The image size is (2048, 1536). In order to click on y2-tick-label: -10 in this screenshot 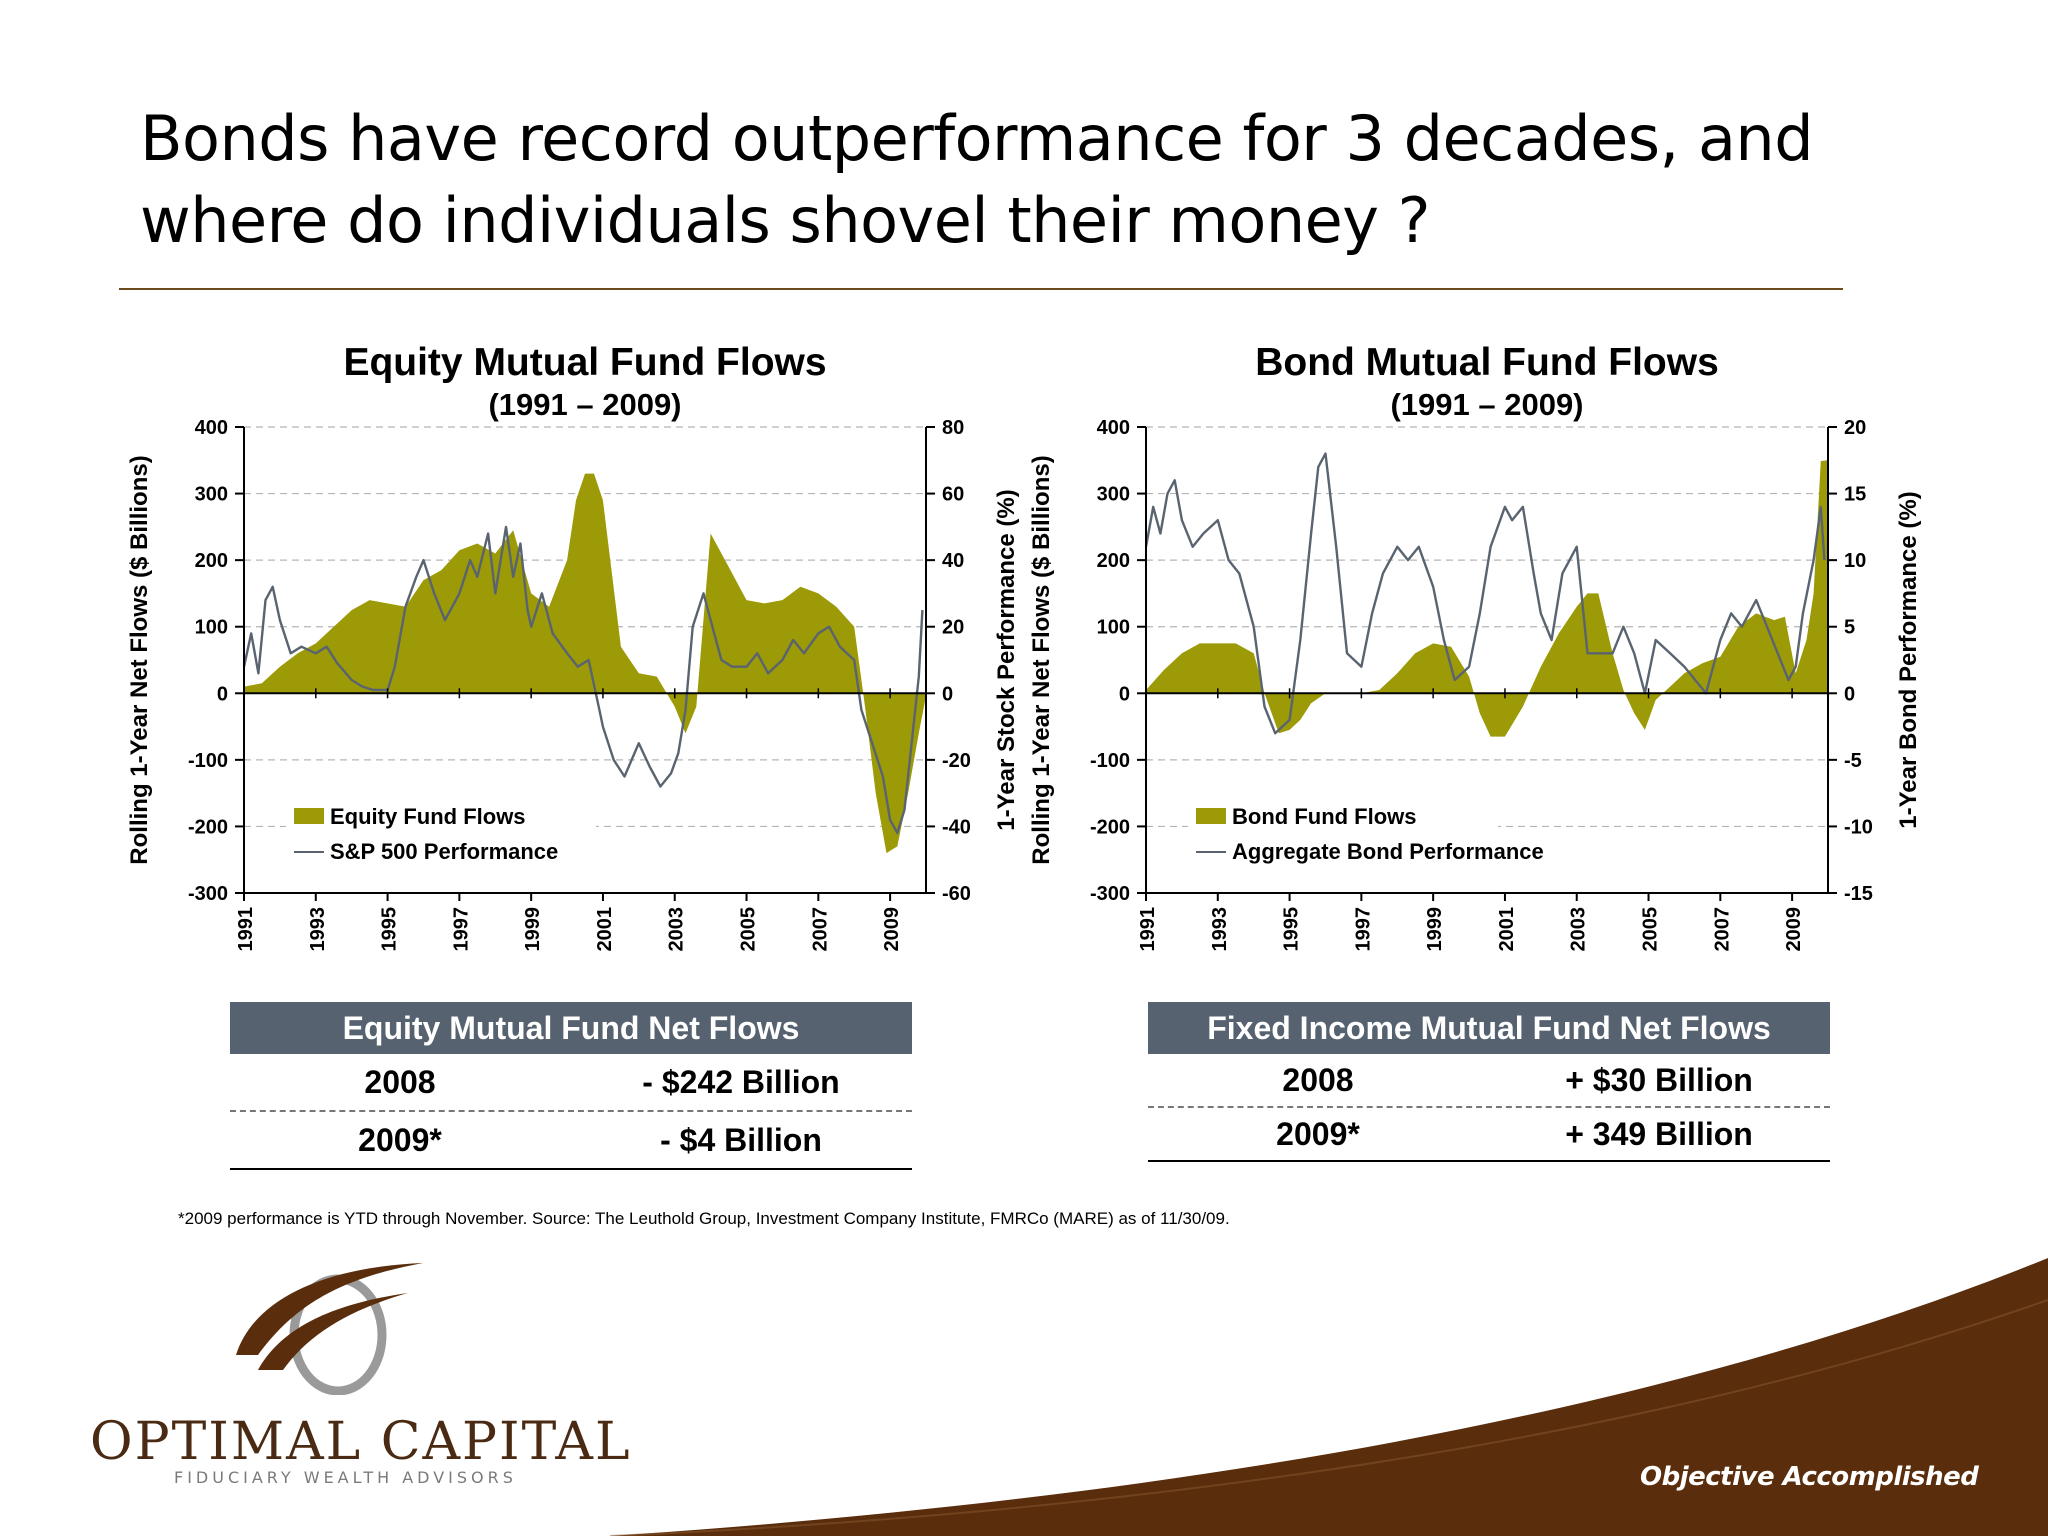, I will do `click(1858, 827)`.